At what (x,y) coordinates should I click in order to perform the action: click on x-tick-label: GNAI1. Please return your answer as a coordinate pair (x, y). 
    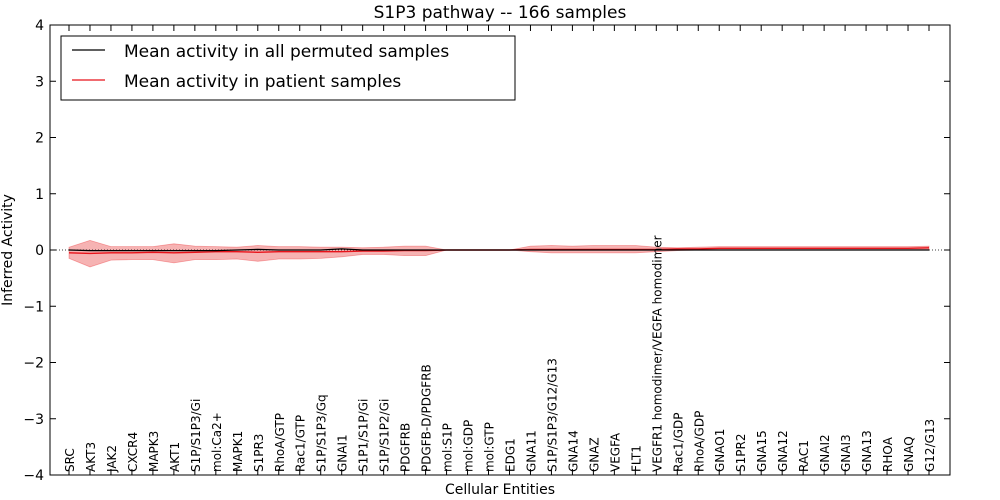
    Looking at the image, I should click on (343, 453).